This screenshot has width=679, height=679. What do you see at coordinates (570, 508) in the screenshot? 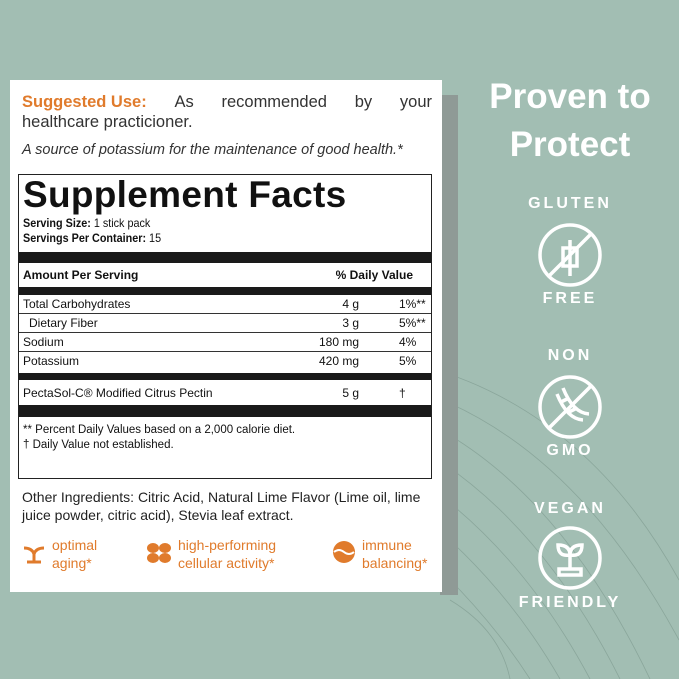
I see `badge-vegan-top: VEGAN` at bounding box center [570, 508].